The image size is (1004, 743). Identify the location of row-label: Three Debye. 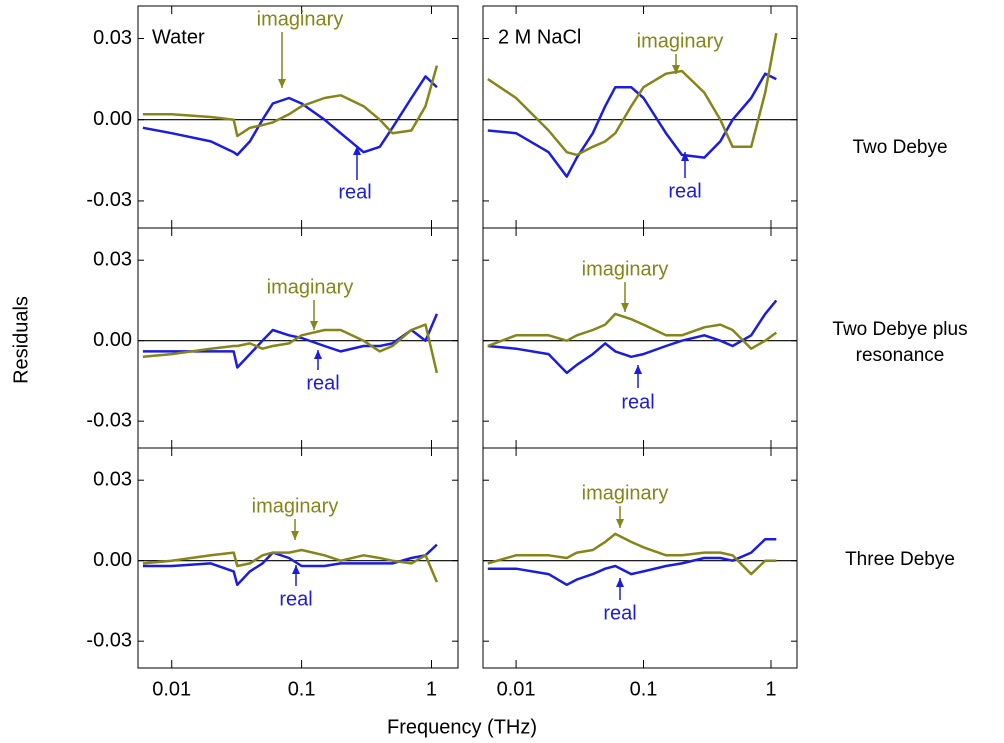
(900, 559).